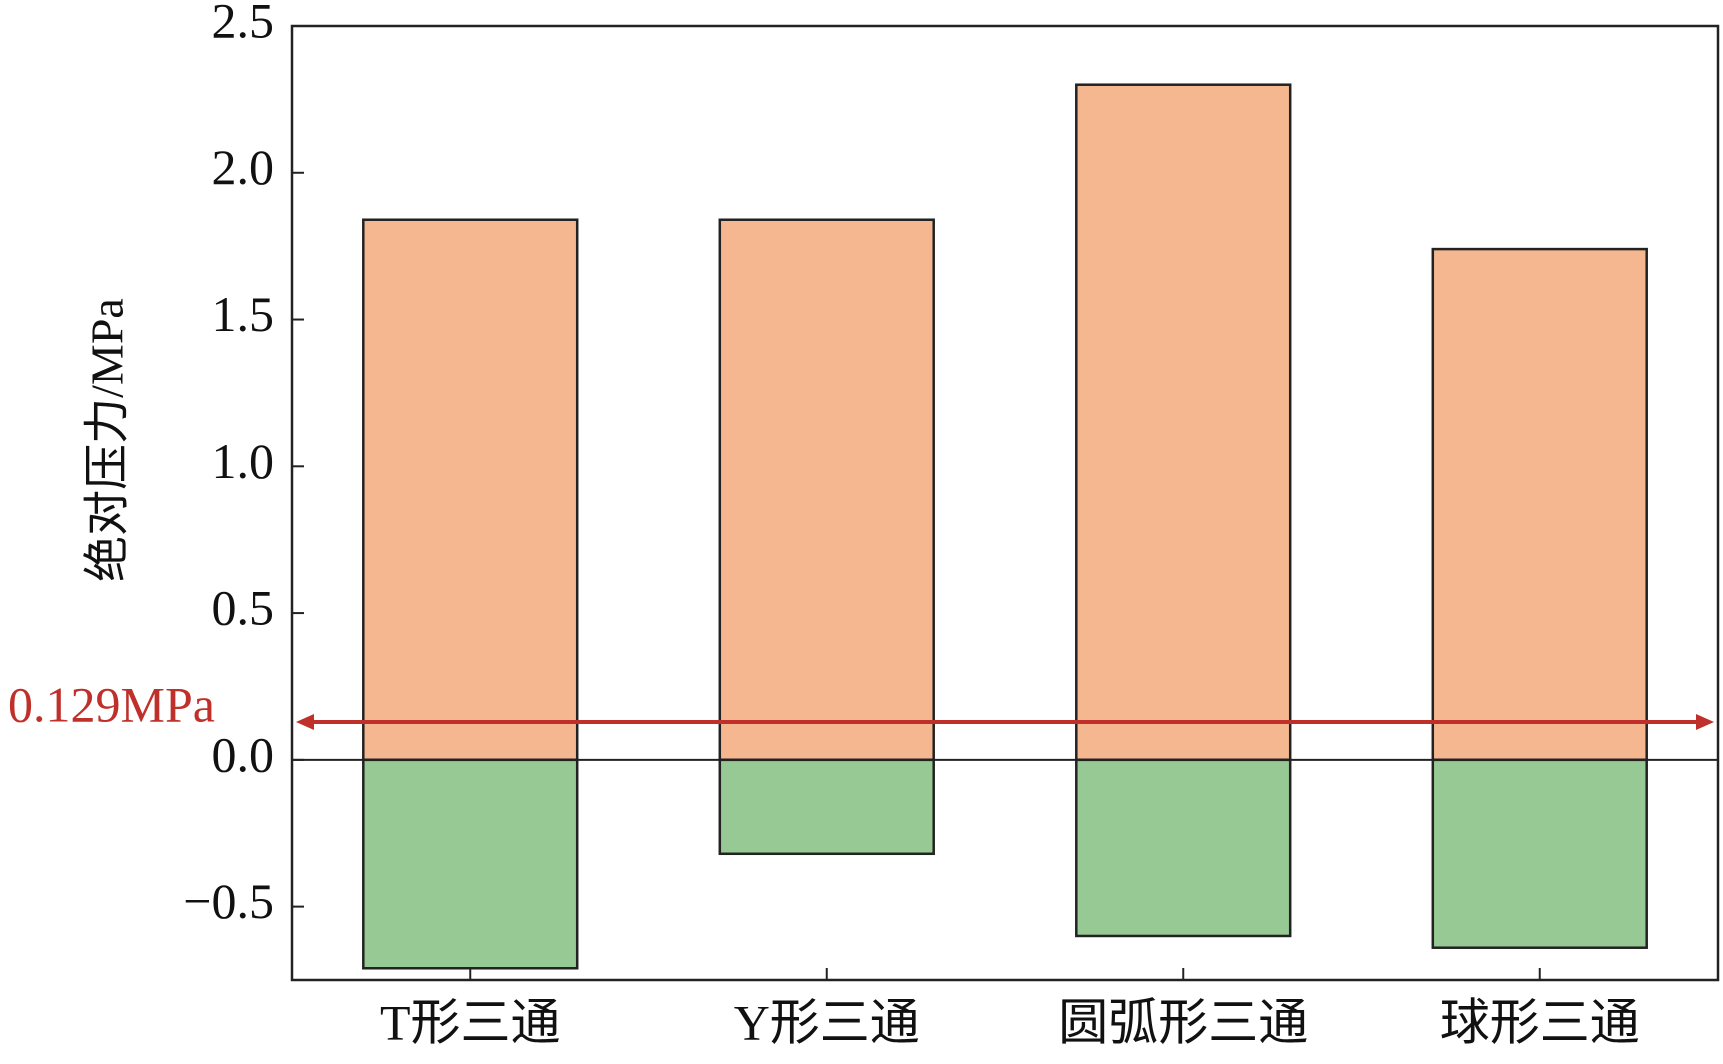 This screenshot has height=1064, width=1723. Describe the element at coordinates (243, 314) in the screenshot. I see `y-tick-label: 1.5` at that location.